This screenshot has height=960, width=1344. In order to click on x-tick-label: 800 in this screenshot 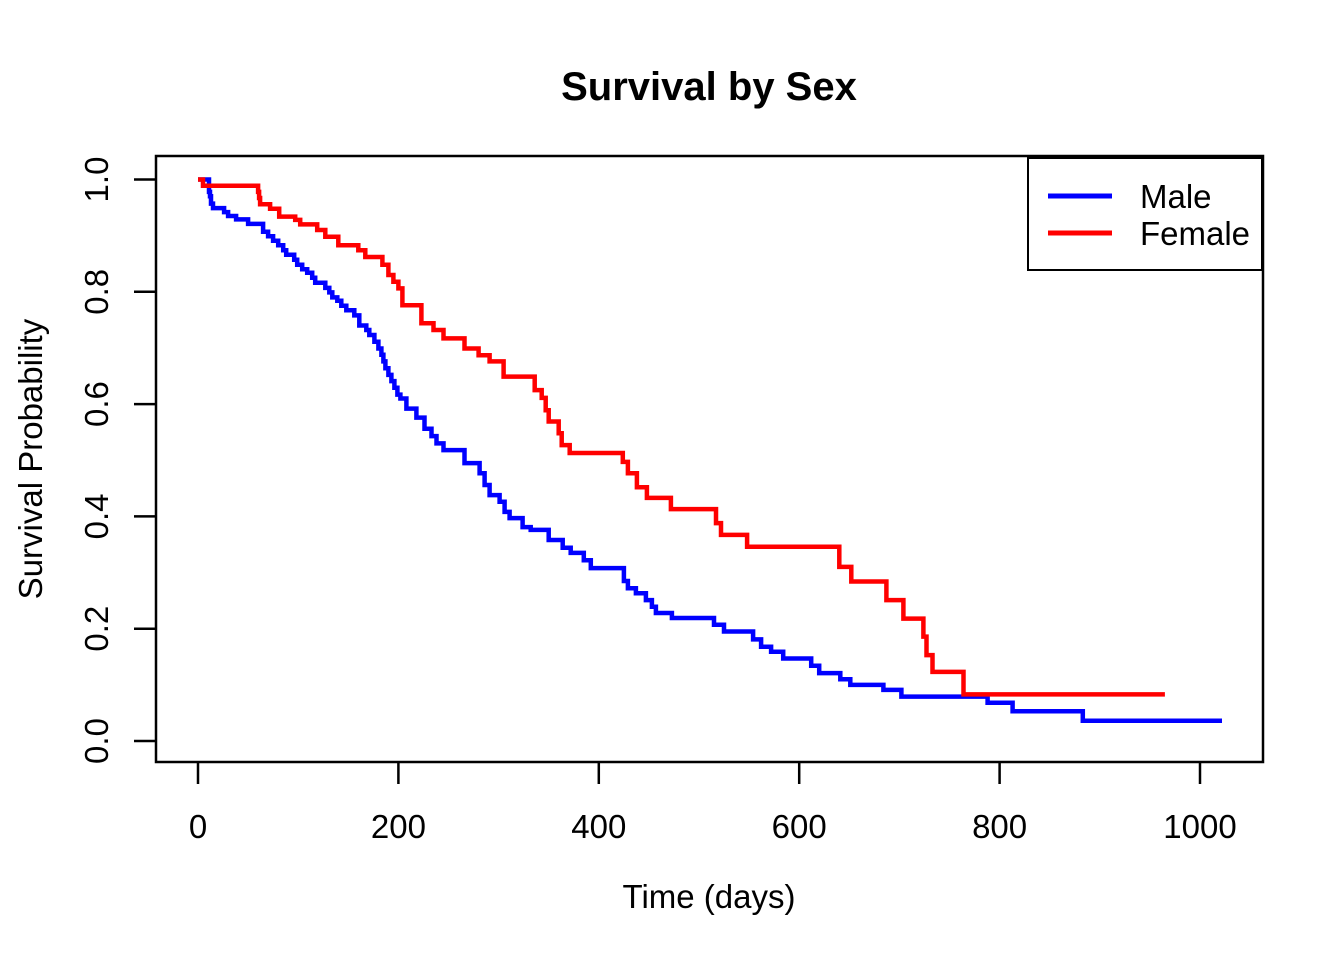, I will do `click(999, 826)`.